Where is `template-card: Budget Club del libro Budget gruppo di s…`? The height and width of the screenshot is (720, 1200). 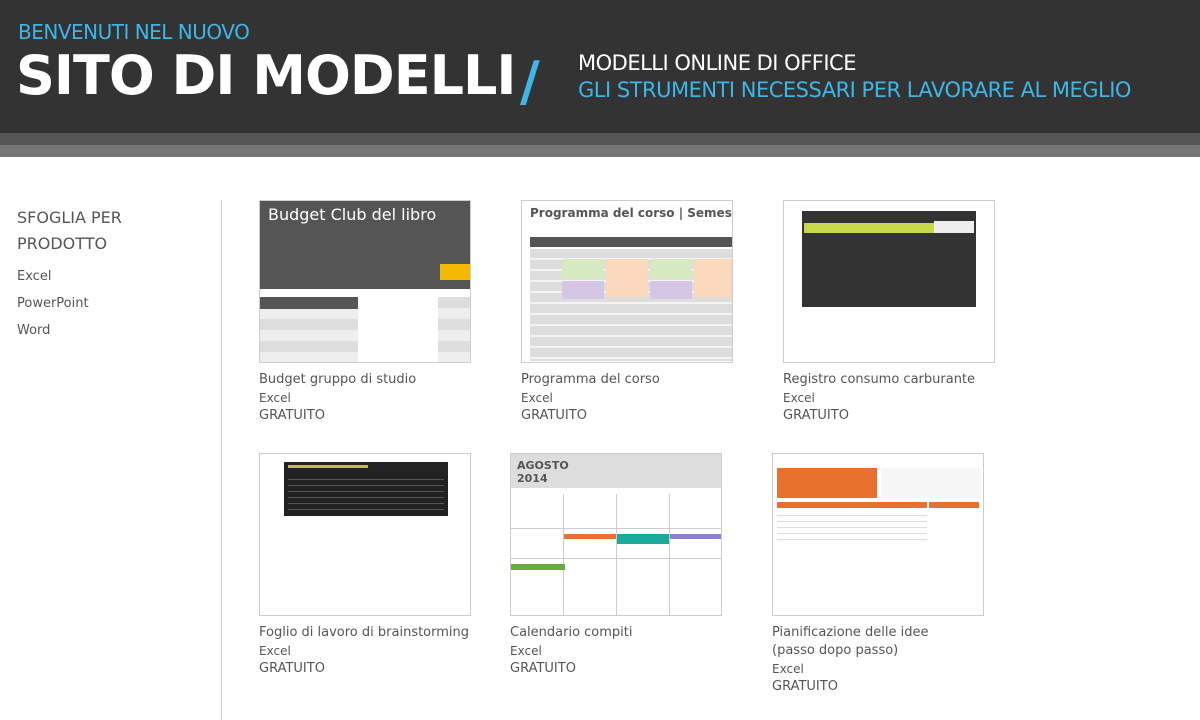 template-card: Budget Club del libro Budget gruppo di s… is located at coordinates (365, 312).